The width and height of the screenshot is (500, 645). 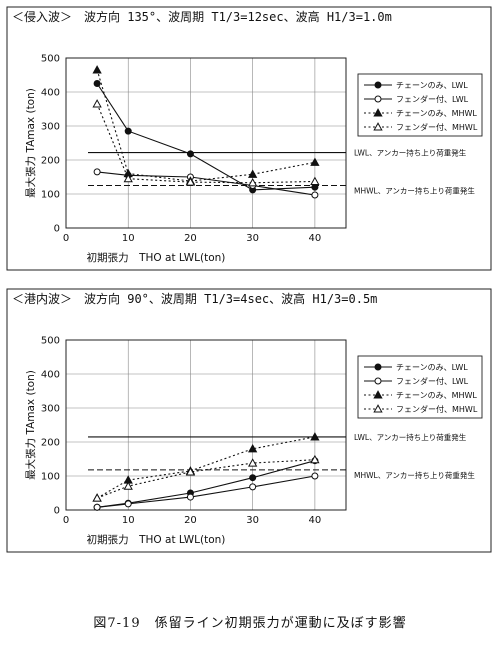 What do you see at coordinates (250, 623) in the screenshot?
I see `figure-caption: 図7-19 係留ライン初期張力が運動に及ぼす影響` at bounding box center [250, 623].